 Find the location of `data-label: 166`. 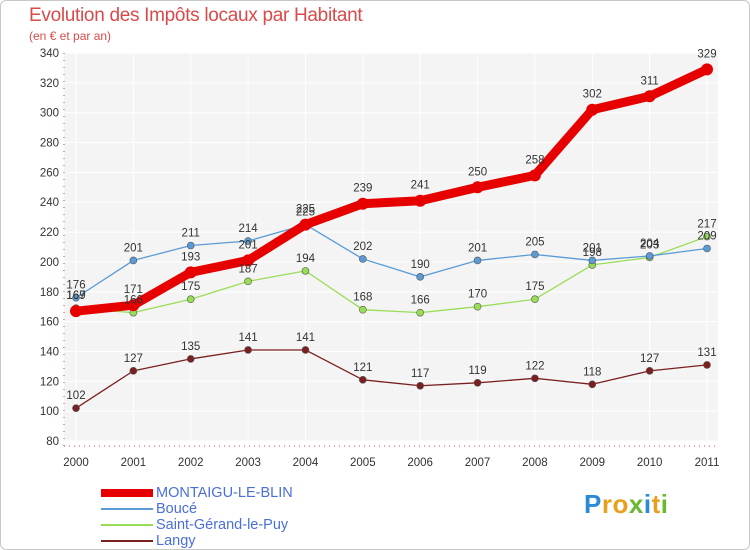

data-label: 166 is located at coordinates (420, 301).